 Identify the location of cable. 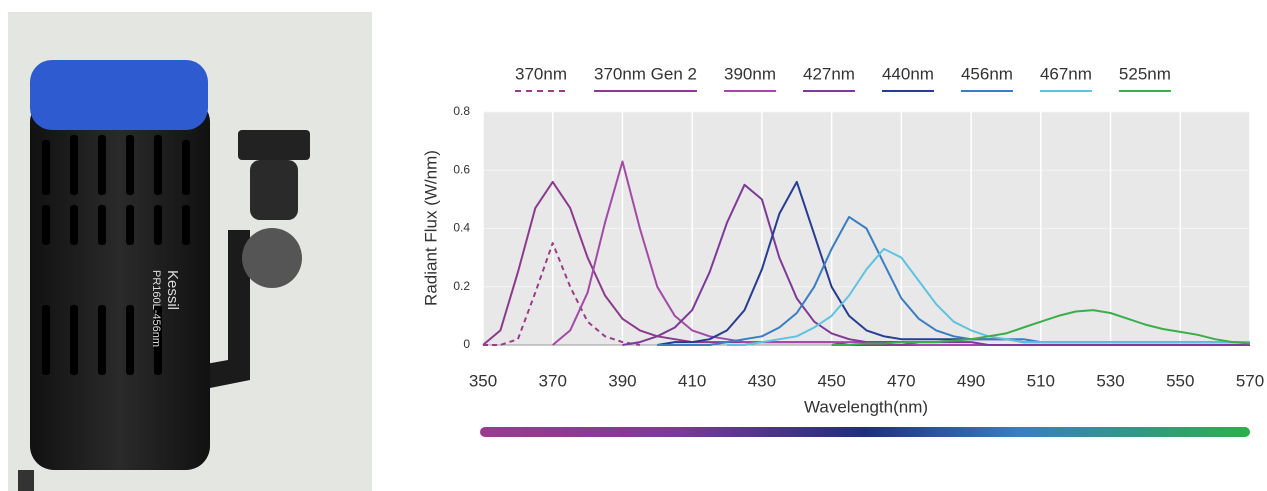
(26, 480).